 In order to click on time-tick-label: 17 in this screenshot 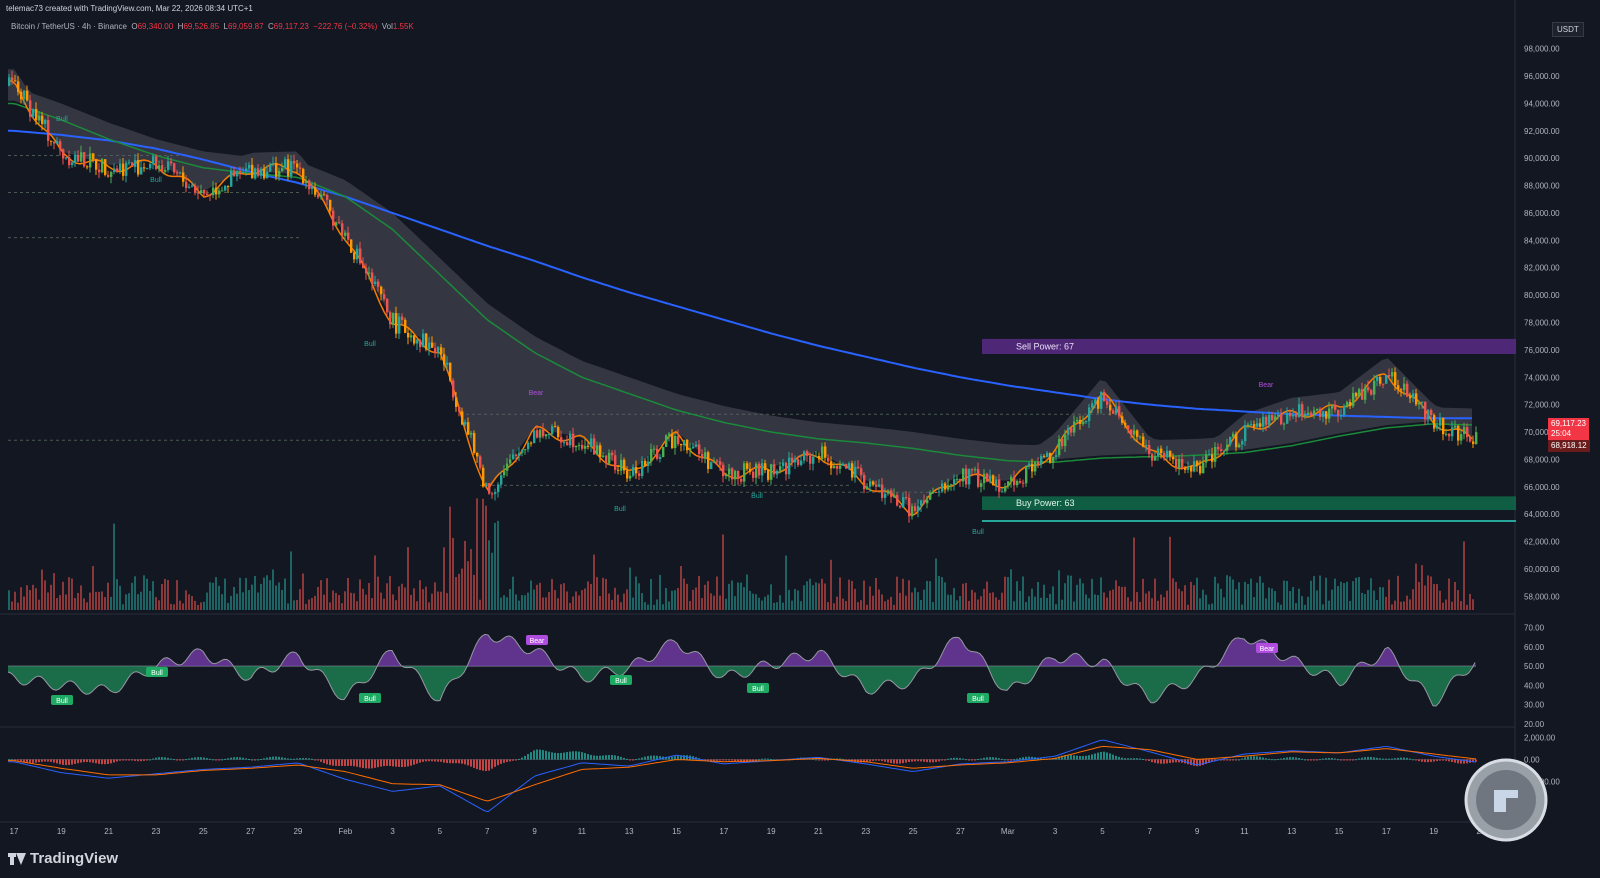, I will do `click(1386, 831)`.